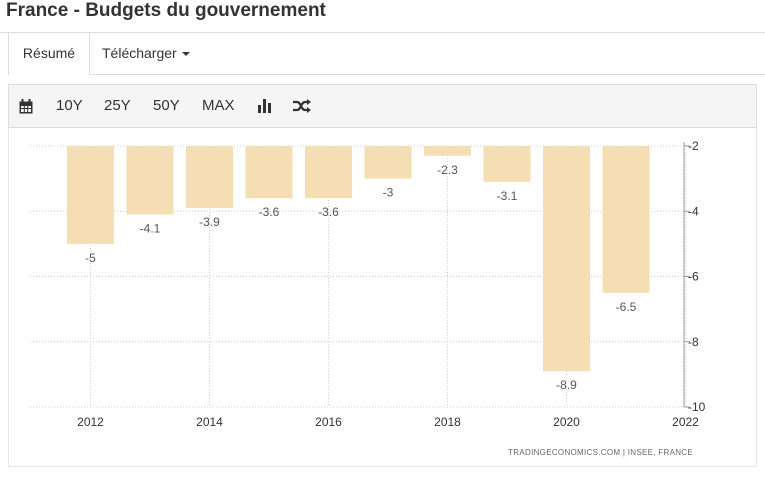 Image resolution: width=765 pixels, height=479 pixels. I want to click on tab-telecharger: Télécharger, so click(146, 53).